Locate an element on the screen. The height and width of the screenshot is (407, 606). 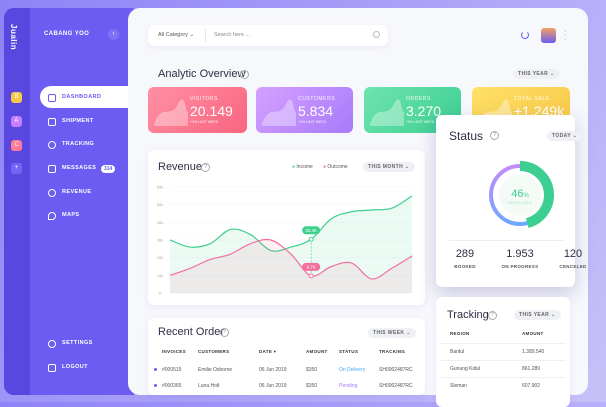
stat-card: CUSTOMERS 5.834 +3% LAST WEEK is located at coordinates (304, 110).